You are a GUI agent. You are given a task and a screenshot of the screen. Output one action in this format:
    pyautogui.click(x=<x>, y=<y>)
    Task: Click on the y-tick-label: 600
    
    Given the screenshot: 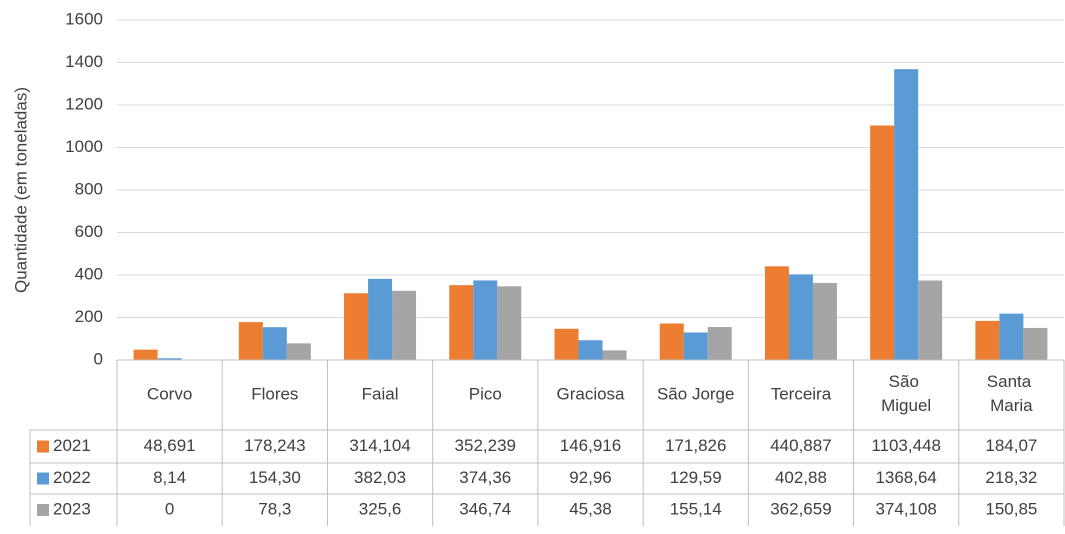 What is the action you would take?
    pyautogui.click(x=89, y=231)
    